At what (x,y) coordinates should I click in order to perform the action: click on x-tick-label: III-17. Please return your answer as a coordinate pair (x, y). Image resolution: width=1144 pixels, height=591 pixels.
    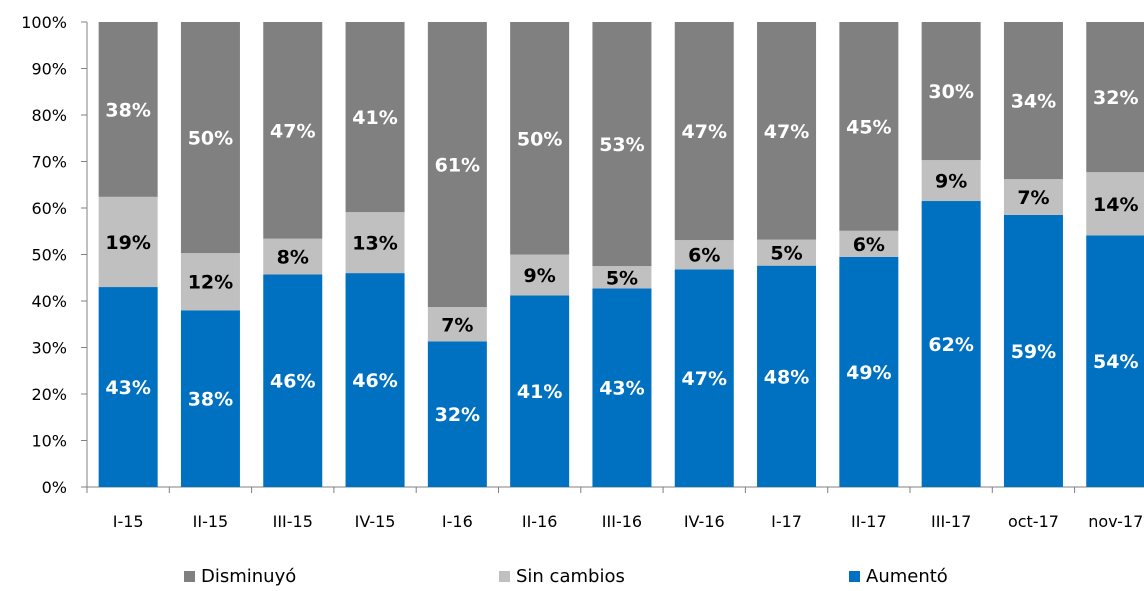
    Looking at the image, I should click on (951, 521).